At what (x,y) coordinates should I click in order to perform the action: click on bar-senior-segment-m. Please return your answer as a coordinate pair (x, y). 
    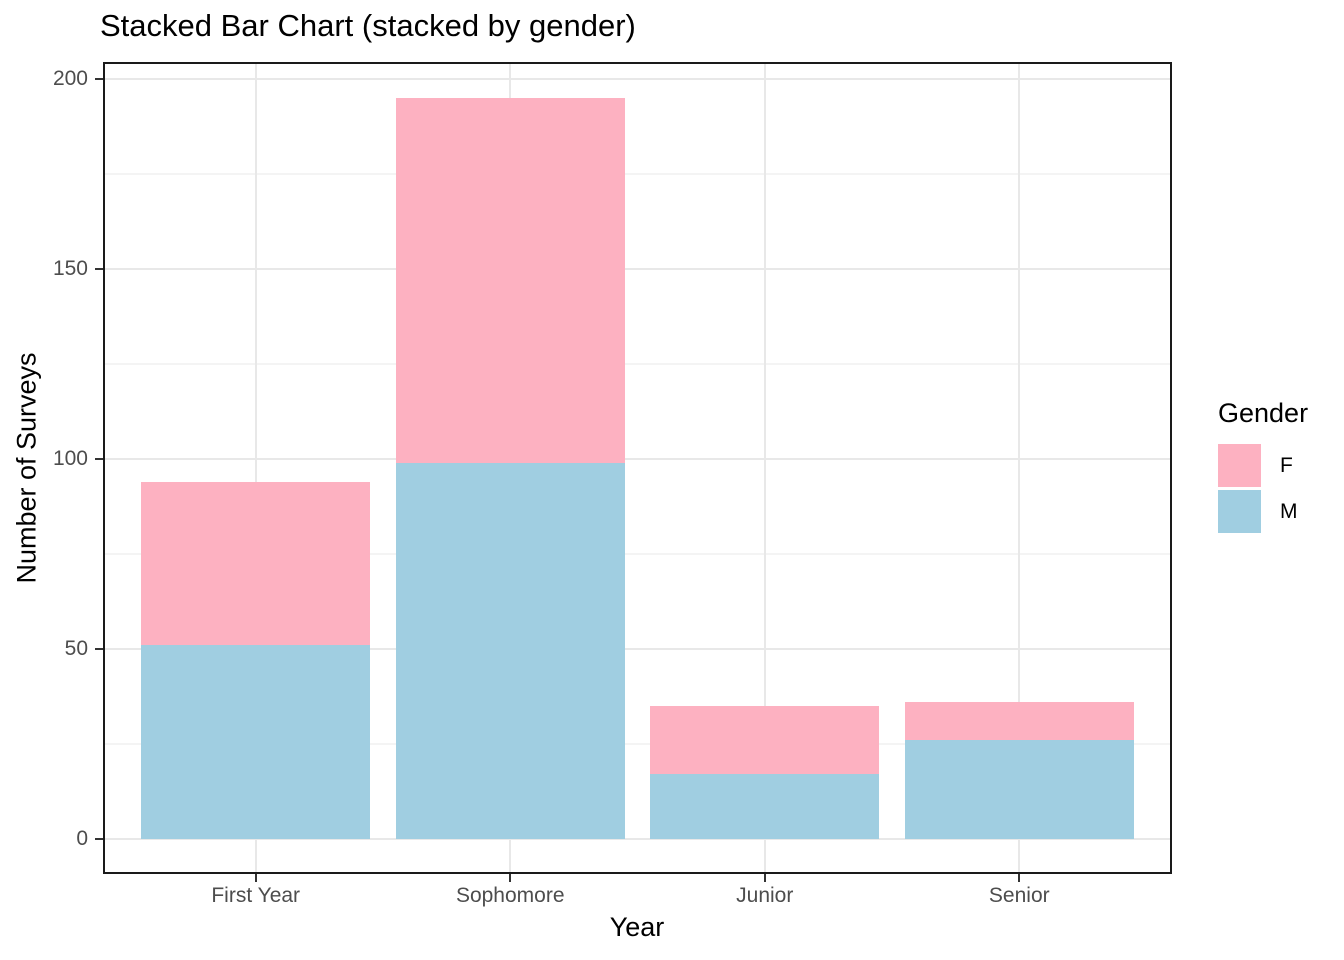
    Looking at the image, I should click on (1019, 789).